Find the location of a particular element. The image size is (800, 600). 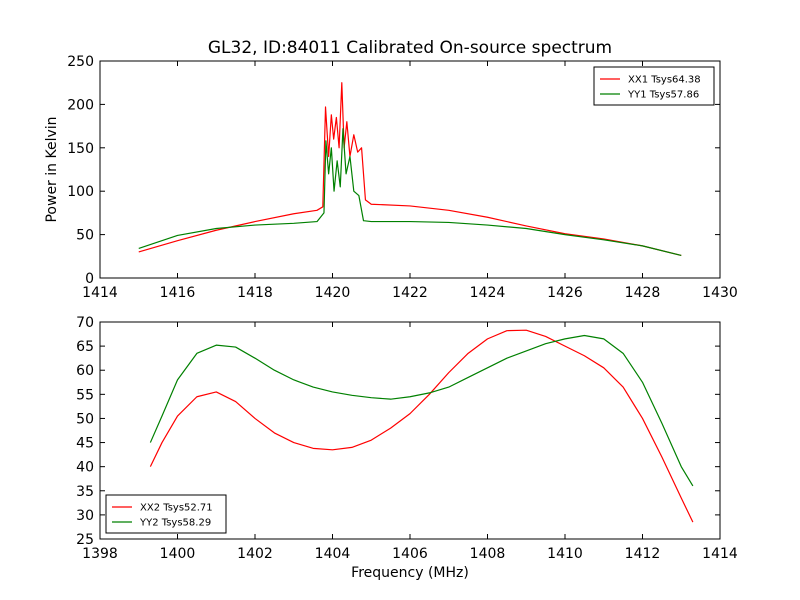

x-tick-label: 1418 is located at coordinates (255, 293).